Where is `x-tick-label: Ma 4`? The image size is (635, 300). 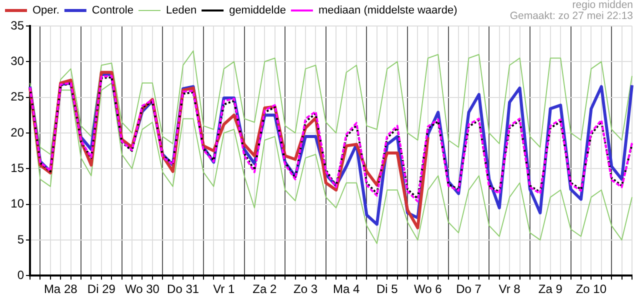 x-tick-label: Ma 4 is located at coordinates (346, 289).